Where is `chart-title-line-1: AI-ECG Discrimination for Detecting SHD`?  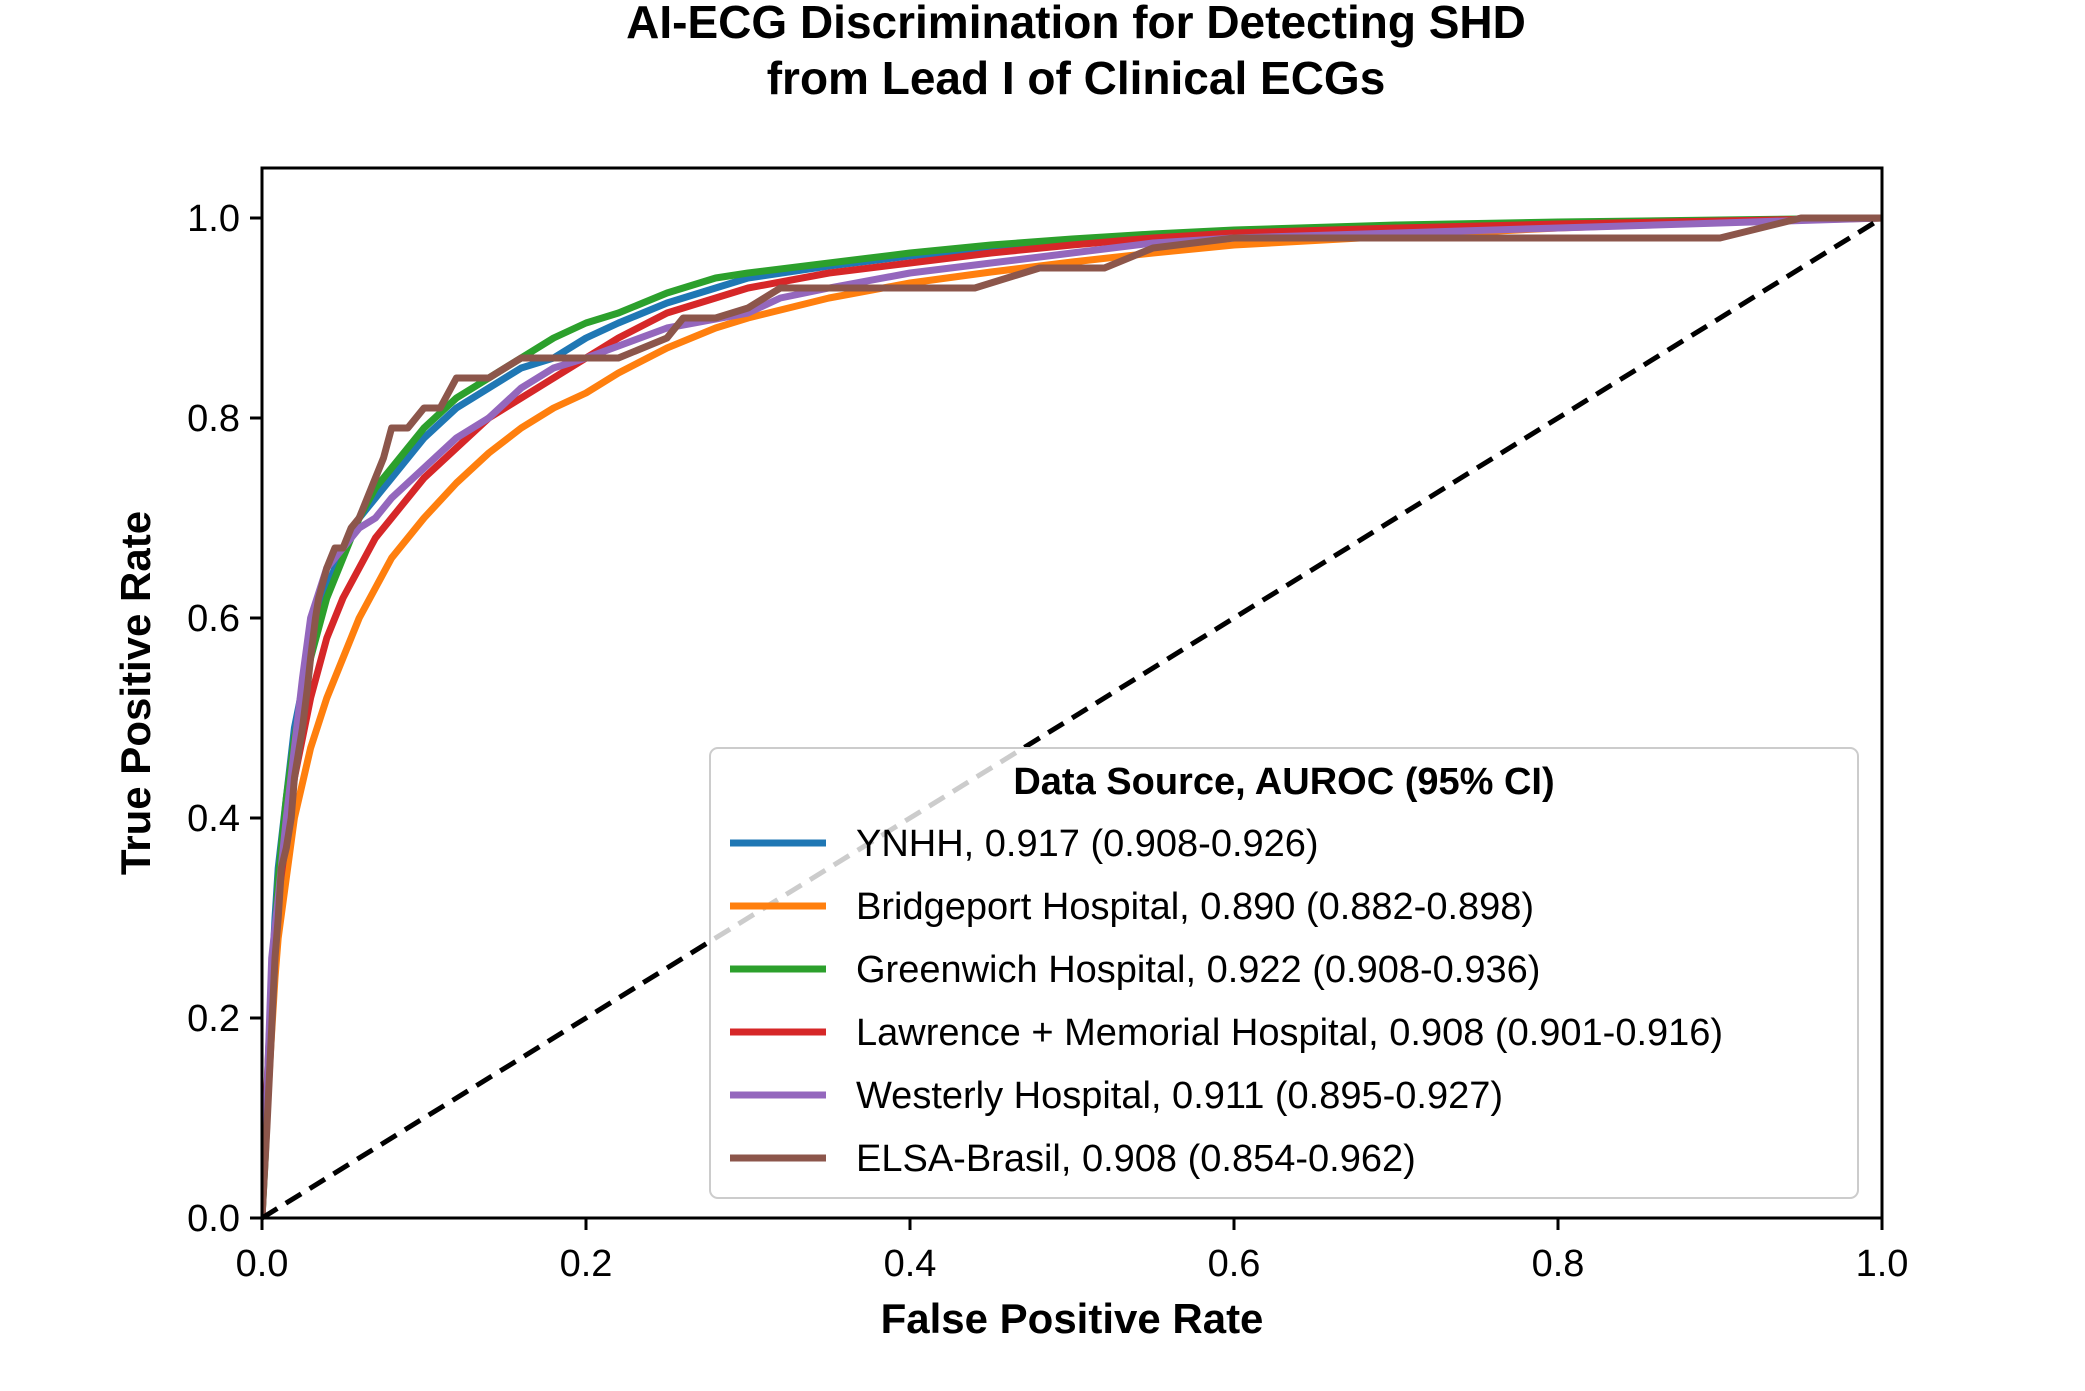 chart-title-line-1: AI-ECG Discrimination for Detecting SHD is located at coordinates (1076, 24).